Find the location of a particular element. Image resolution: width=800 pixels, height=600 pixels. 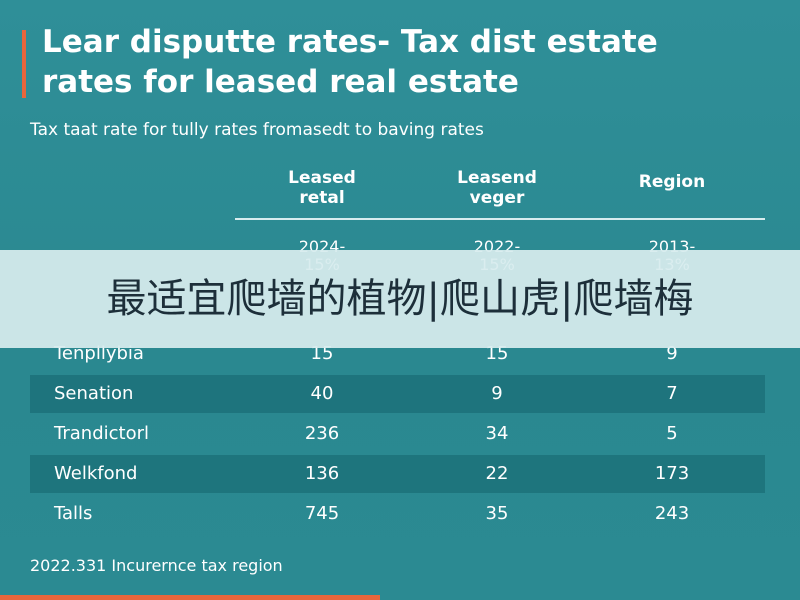

column-header-line: Leased is located at coordinates (322, 178).